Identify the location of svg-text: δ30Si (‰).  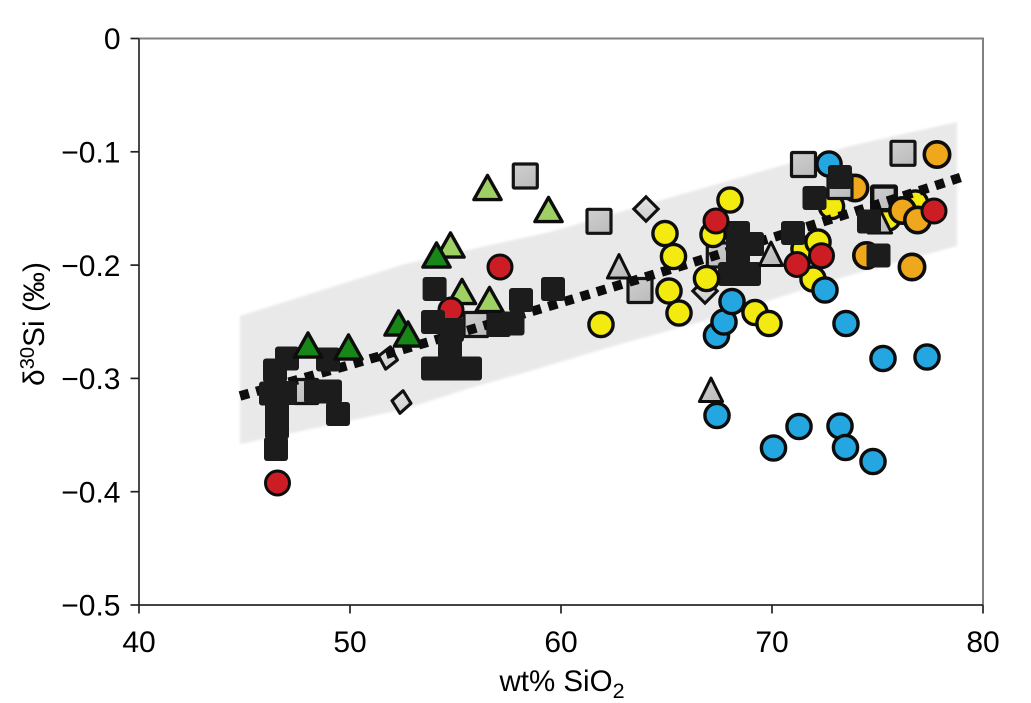
(34, 324).